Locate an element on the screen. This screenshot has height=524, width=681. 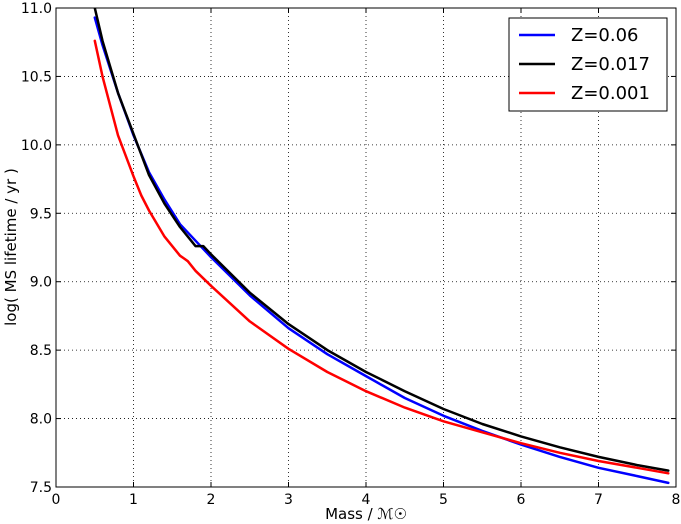
legend-label-z0017: Z=0.017 is located at coordinates (610, 64).